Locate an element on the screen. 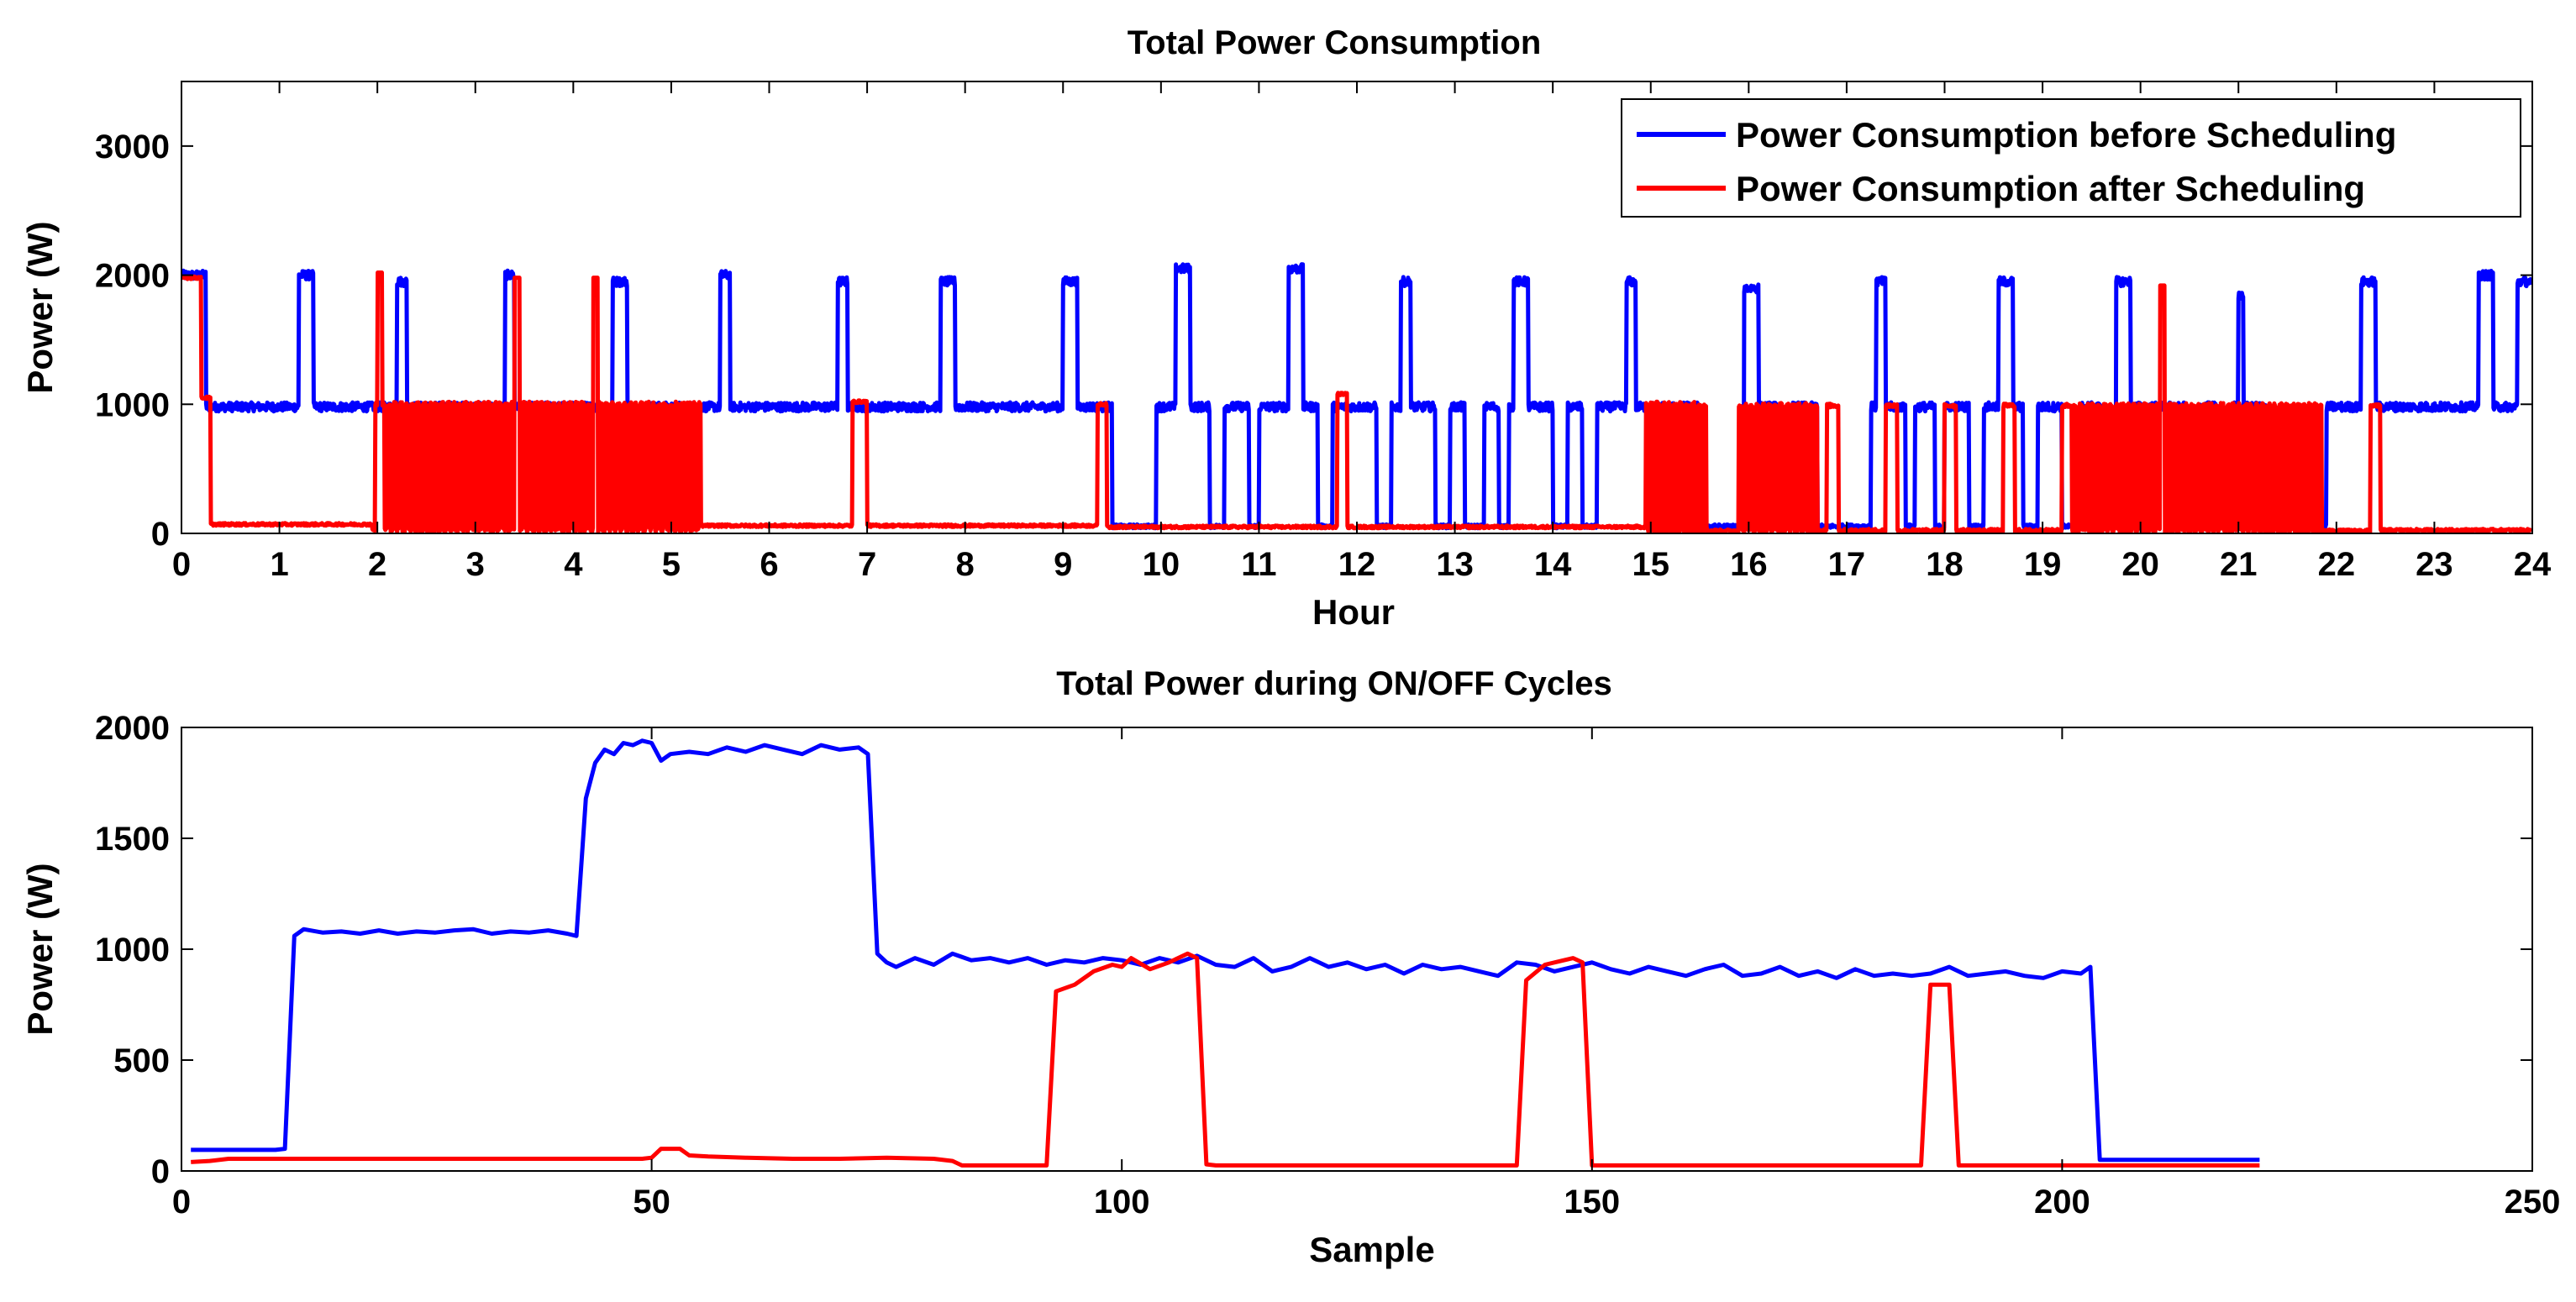 The width and height of the screenshot is (2576, 1302). x-tick-label: 3 is located at coordinates (475, 564).